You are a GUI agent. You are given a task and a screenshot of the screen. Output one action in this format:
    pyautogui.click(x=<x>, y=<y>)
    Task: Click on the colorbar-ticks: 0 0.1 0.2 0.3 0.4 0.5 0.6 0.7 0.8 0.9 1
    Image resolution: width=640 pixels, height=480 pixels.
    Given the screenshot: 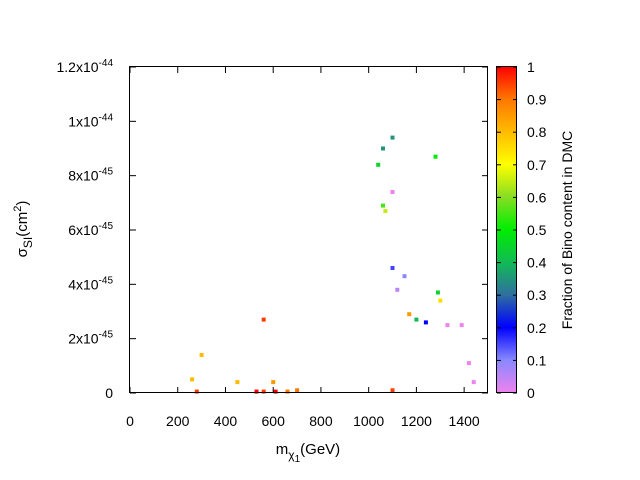 What is the action you would take?
    pyautogui.click(x=522, y=230)
    